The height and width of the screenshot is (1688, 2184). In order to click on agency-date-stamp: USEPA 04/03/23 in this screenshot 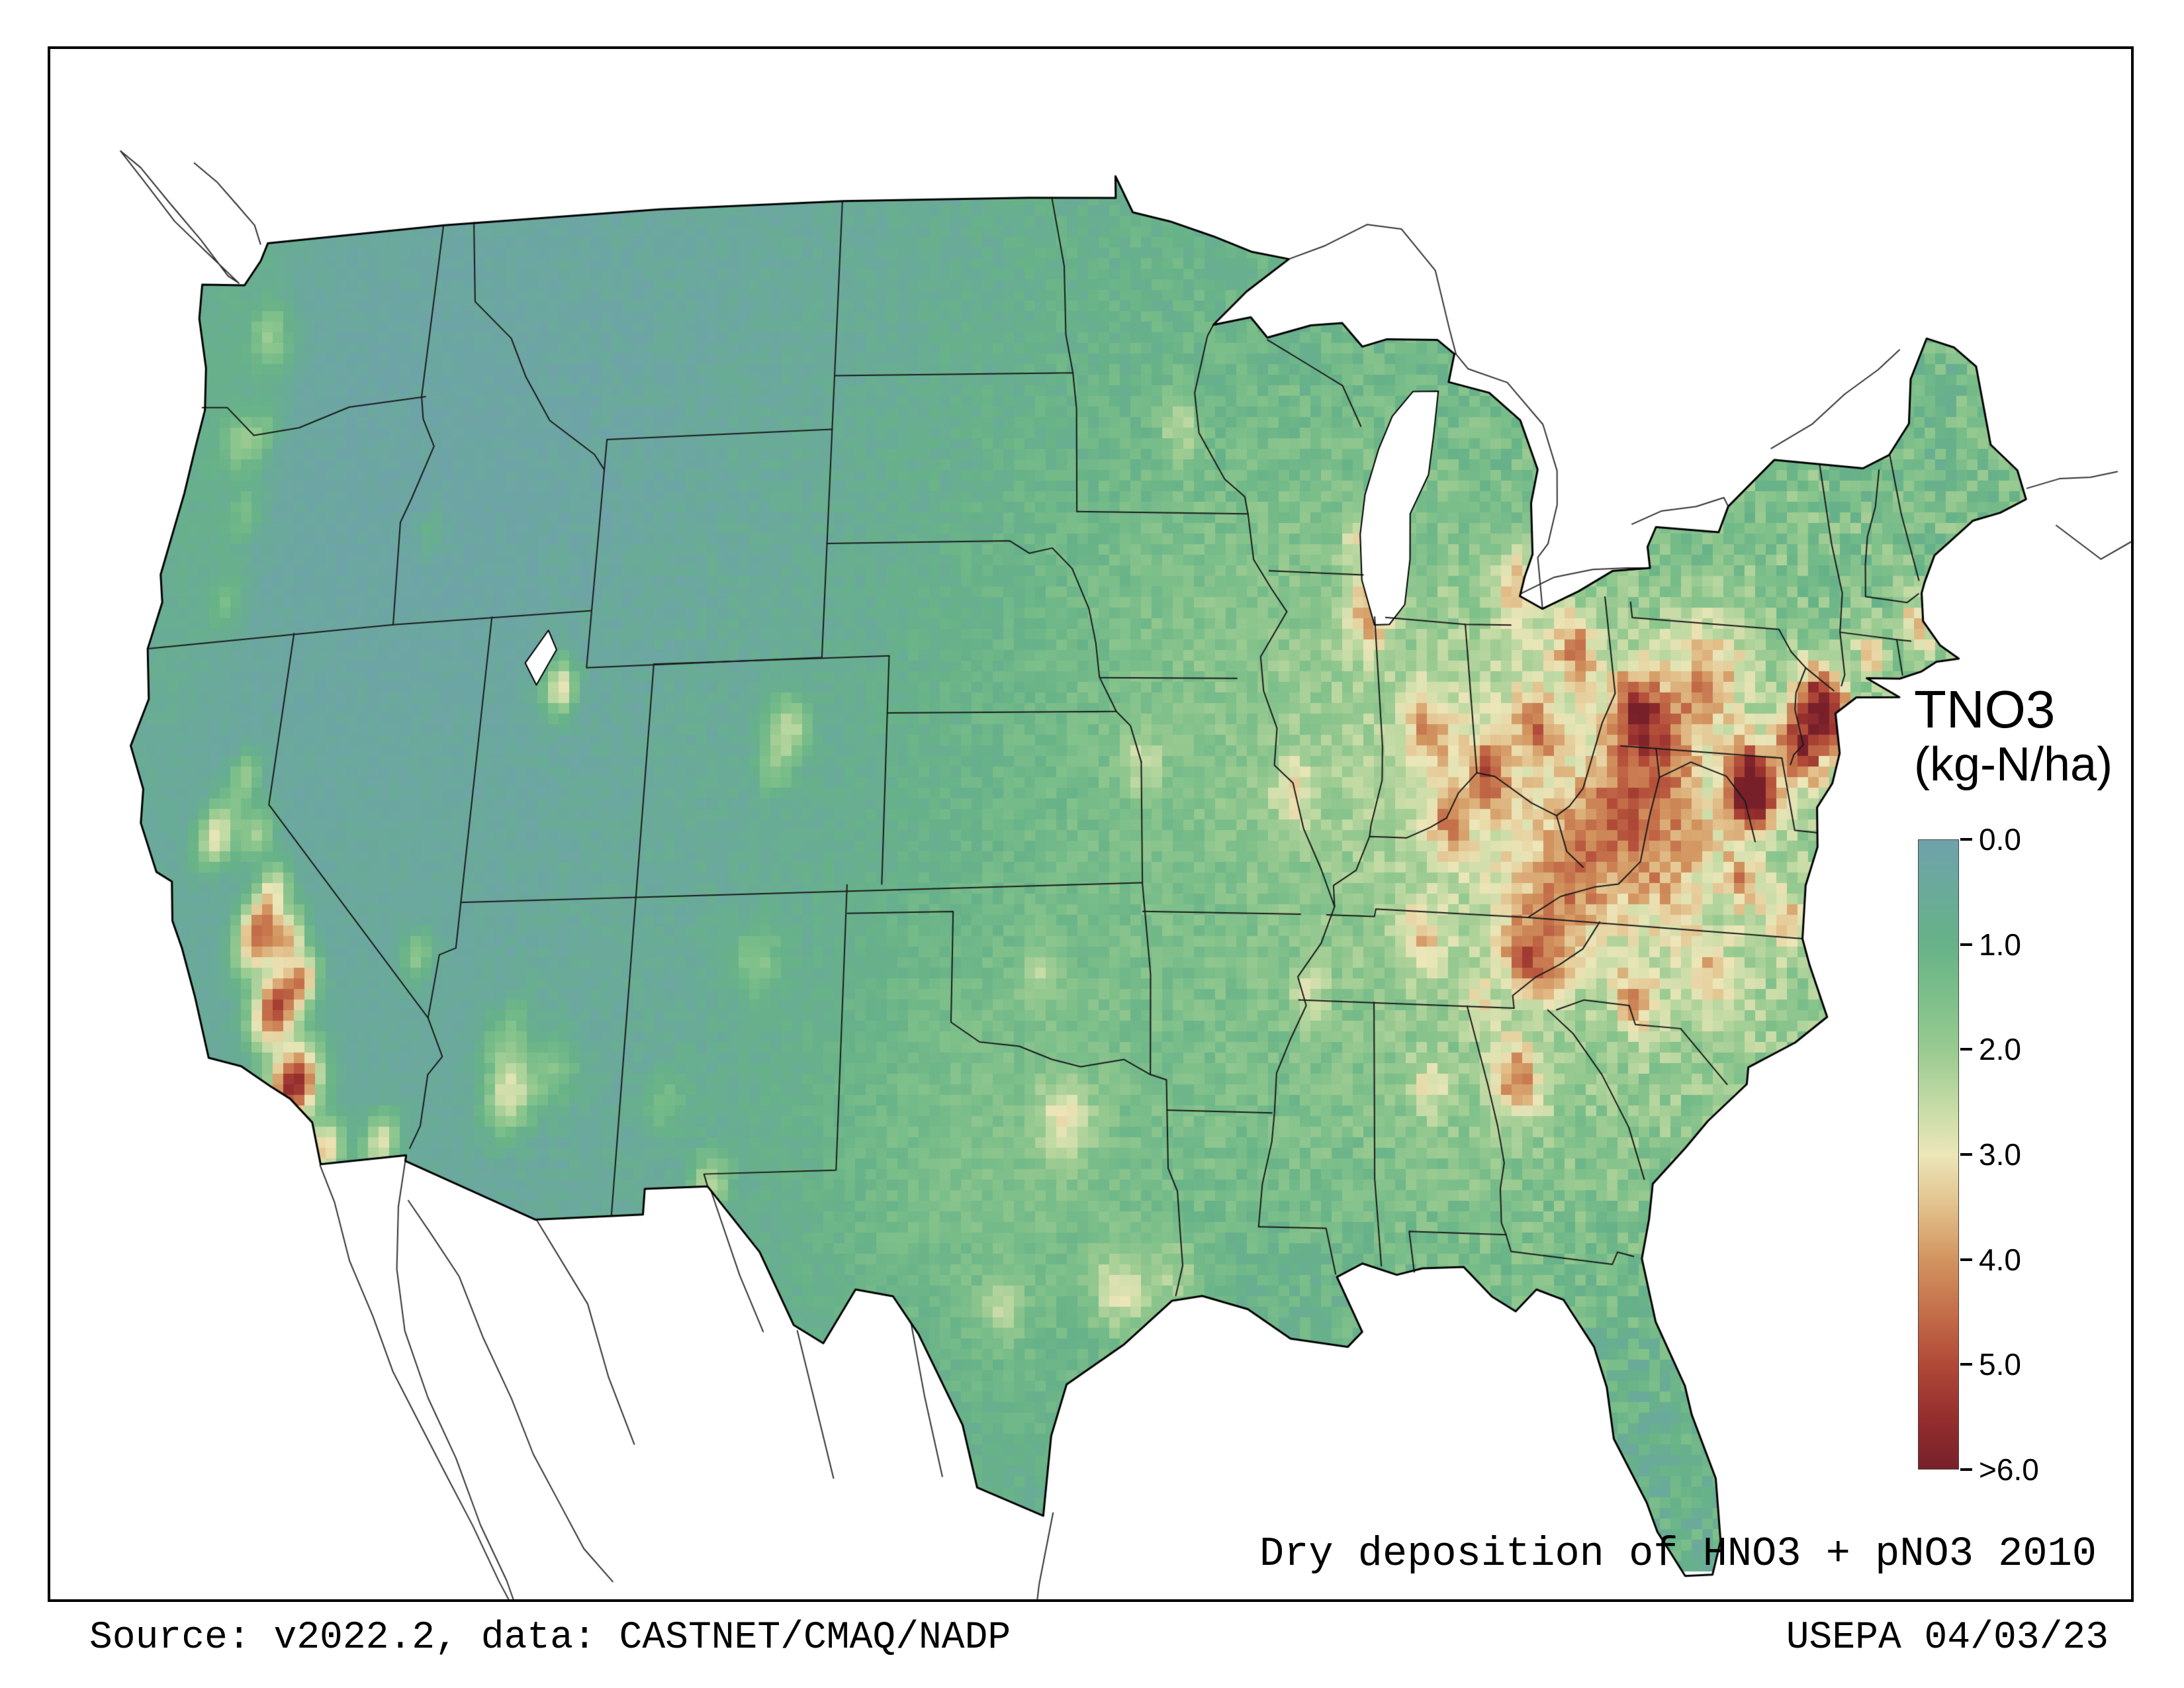, I will do `click(1948, 1638)`.